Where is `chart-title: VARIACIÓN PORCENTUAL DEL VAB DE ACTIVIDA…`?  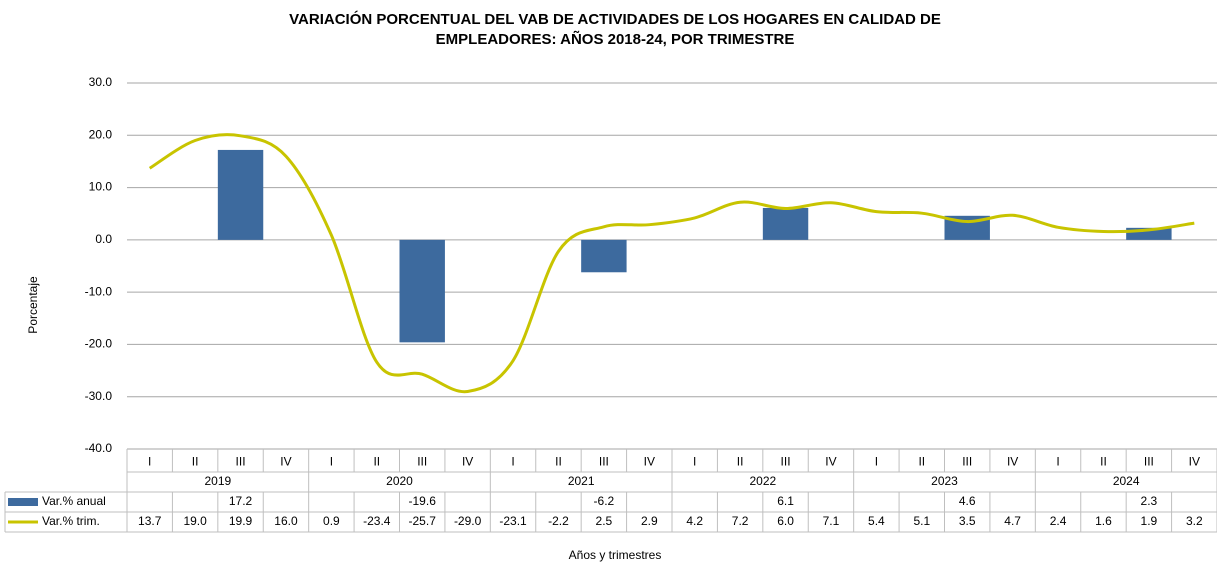 chart-title: VARIACIÓN PORCENTUAL DEL VAB DE ACTIVIDA… is located at coordinates (615, 19).